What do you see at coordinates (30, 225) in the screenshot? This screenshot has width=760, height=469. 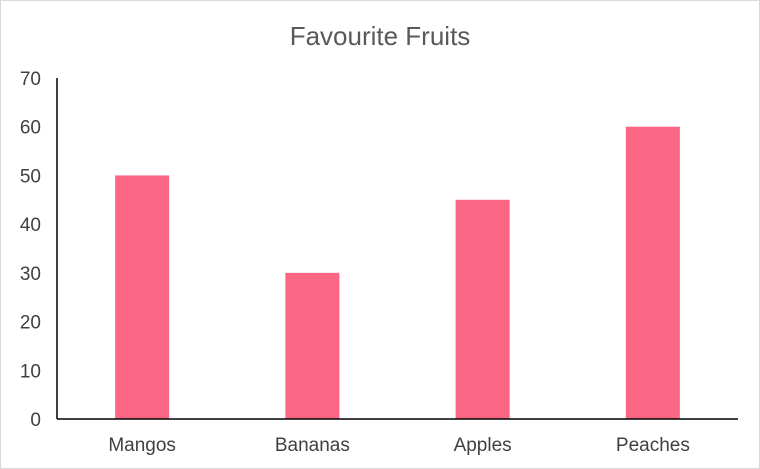 I see `y-tick-label: 40` at bounding box center [30, 225].